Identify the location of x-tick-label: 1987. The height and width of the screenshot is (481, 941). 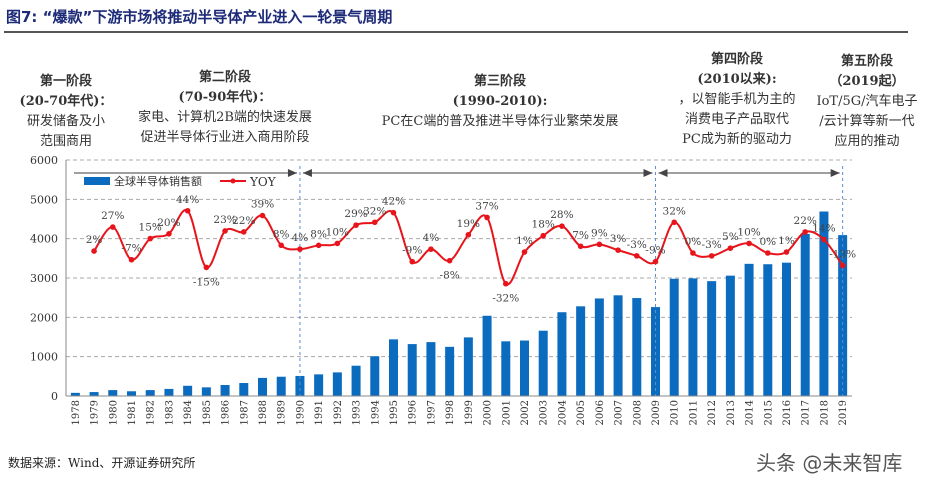
(244, 412).